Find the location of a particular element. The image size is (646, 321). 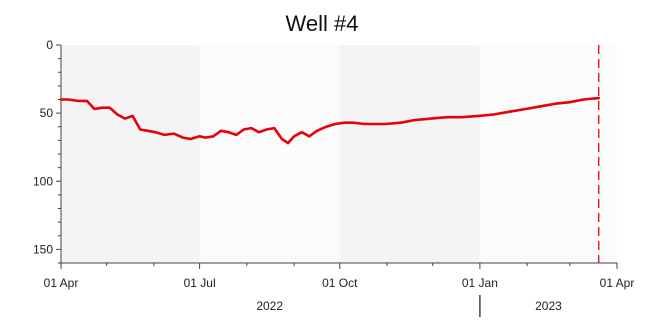

series-layer is located at coordinates (330, 120).